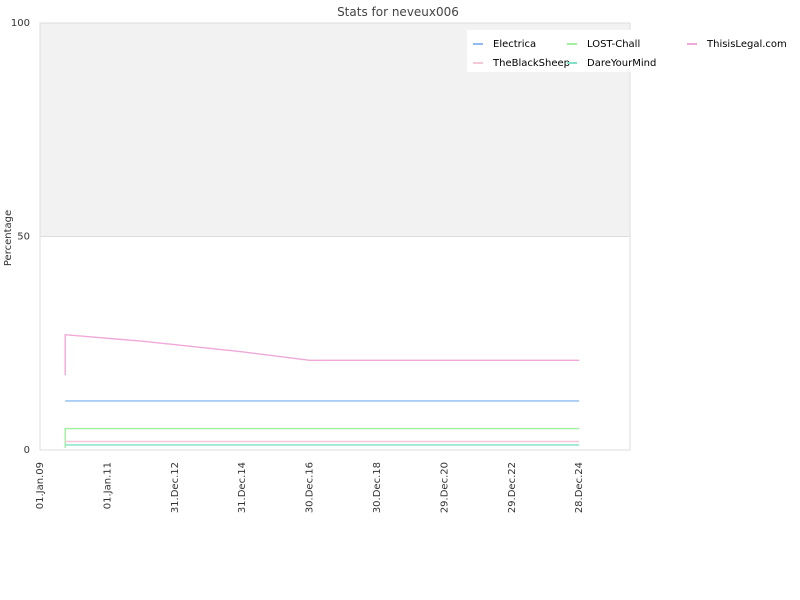 Image resolution: width=800 pixels, height=600 pixels. I want to click on legend-background, so click(623, 51).